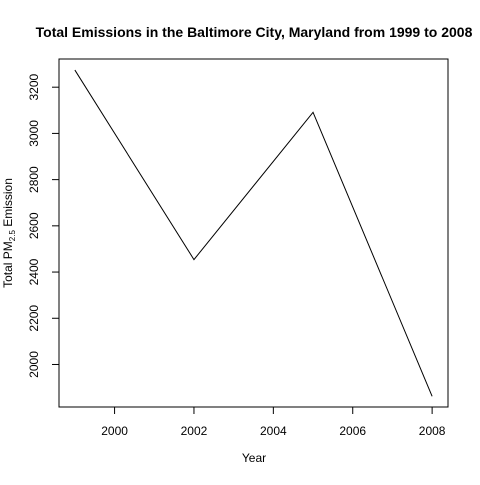 The width and height of the screenshot is (480, 485). What do you see at coordinates (114, 431) in the screenshot?
I see `x-tick-label: 2000` at bounding box center [114, 431].